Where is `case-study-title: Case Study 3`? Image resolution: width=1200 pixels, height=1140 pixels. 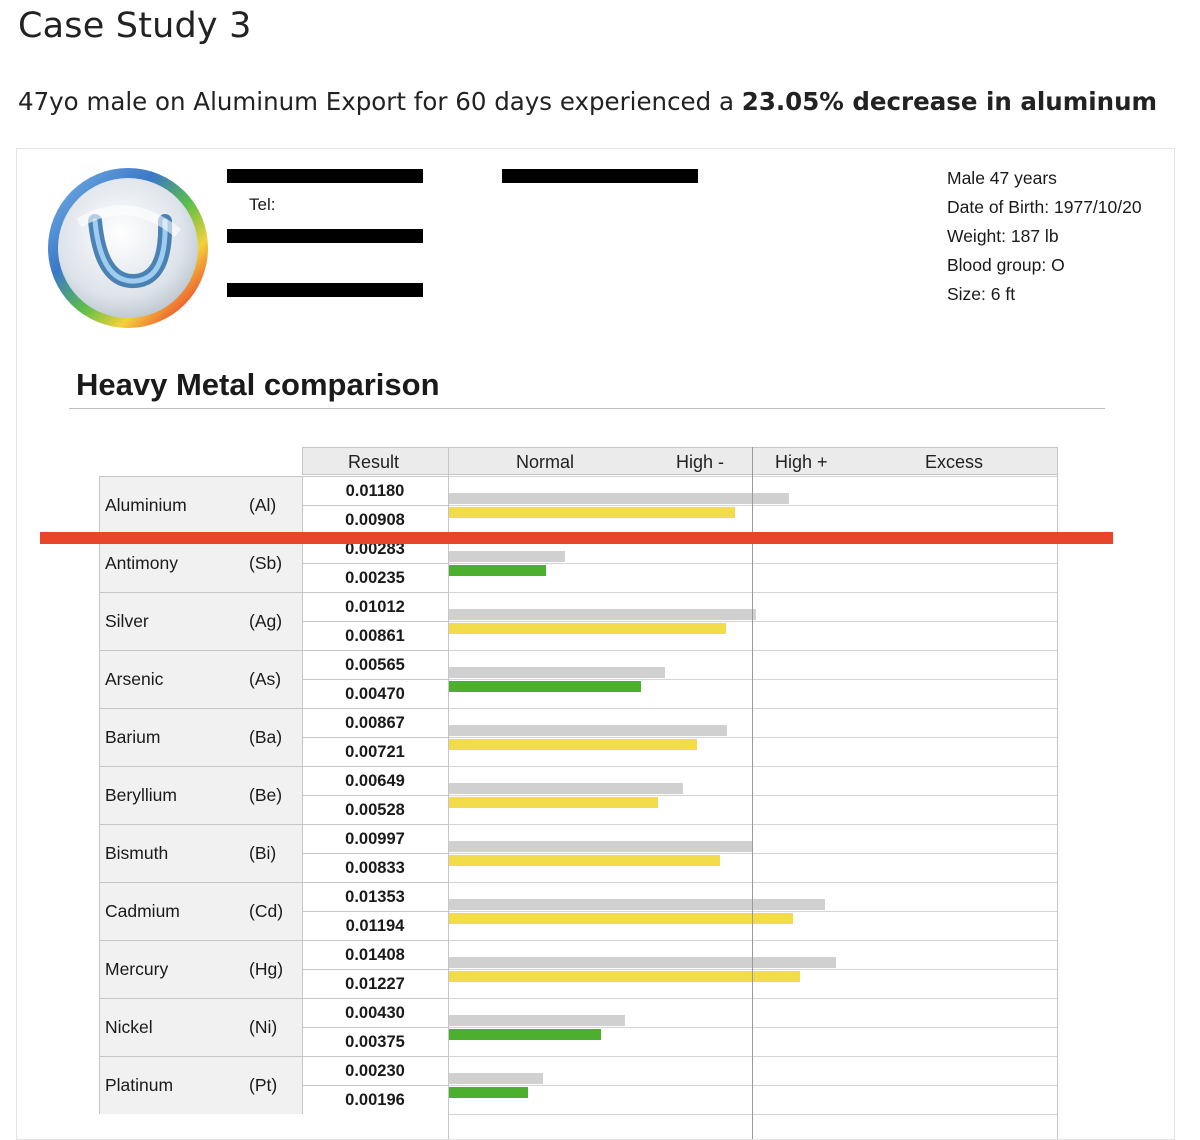
case-study-title: Case Study 3 is located at coordinates (135, 26).